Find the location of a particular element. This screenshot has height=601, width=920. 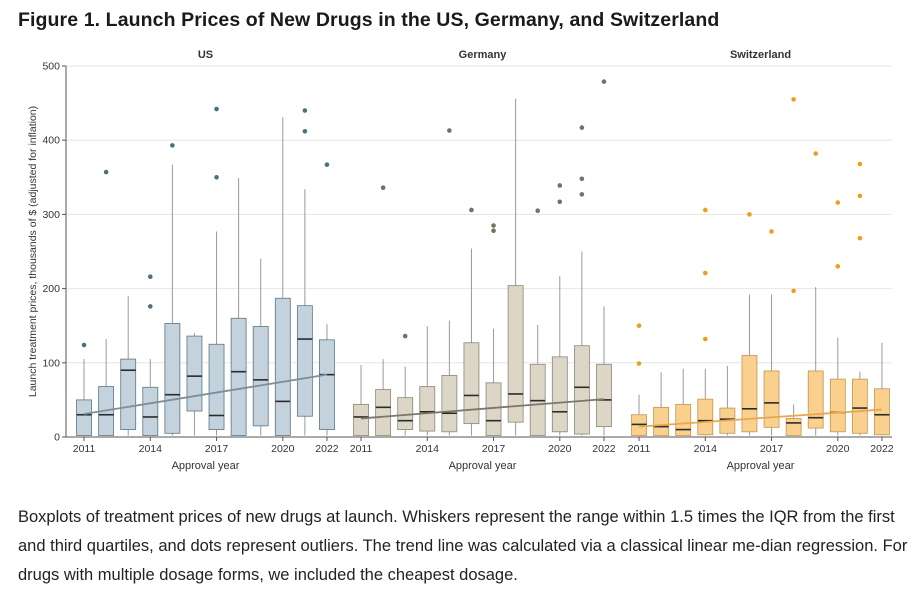

panel-title: Germany is located at coordinates (483, 55).